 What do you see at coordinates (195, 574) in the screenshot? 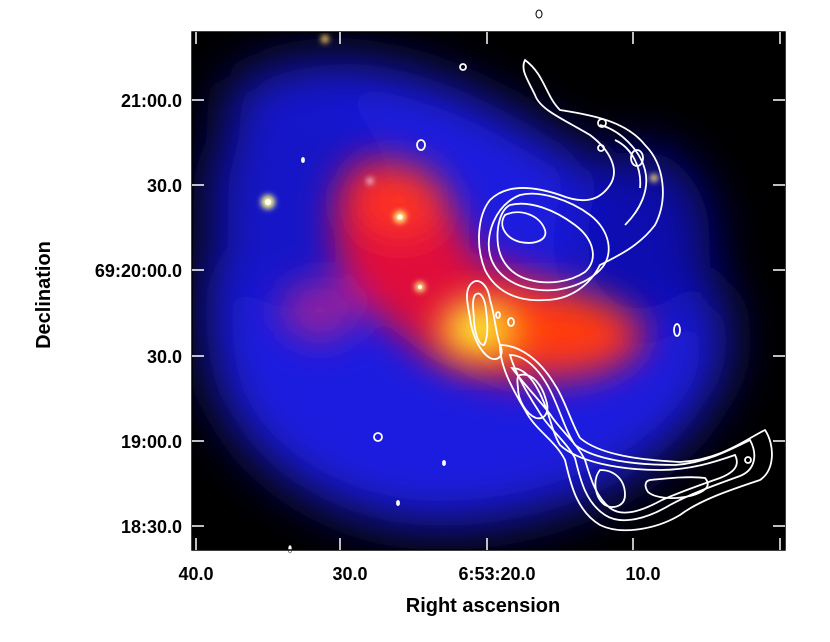
I see `x-tick-label: 40.0` at bounding box center [195, 574].